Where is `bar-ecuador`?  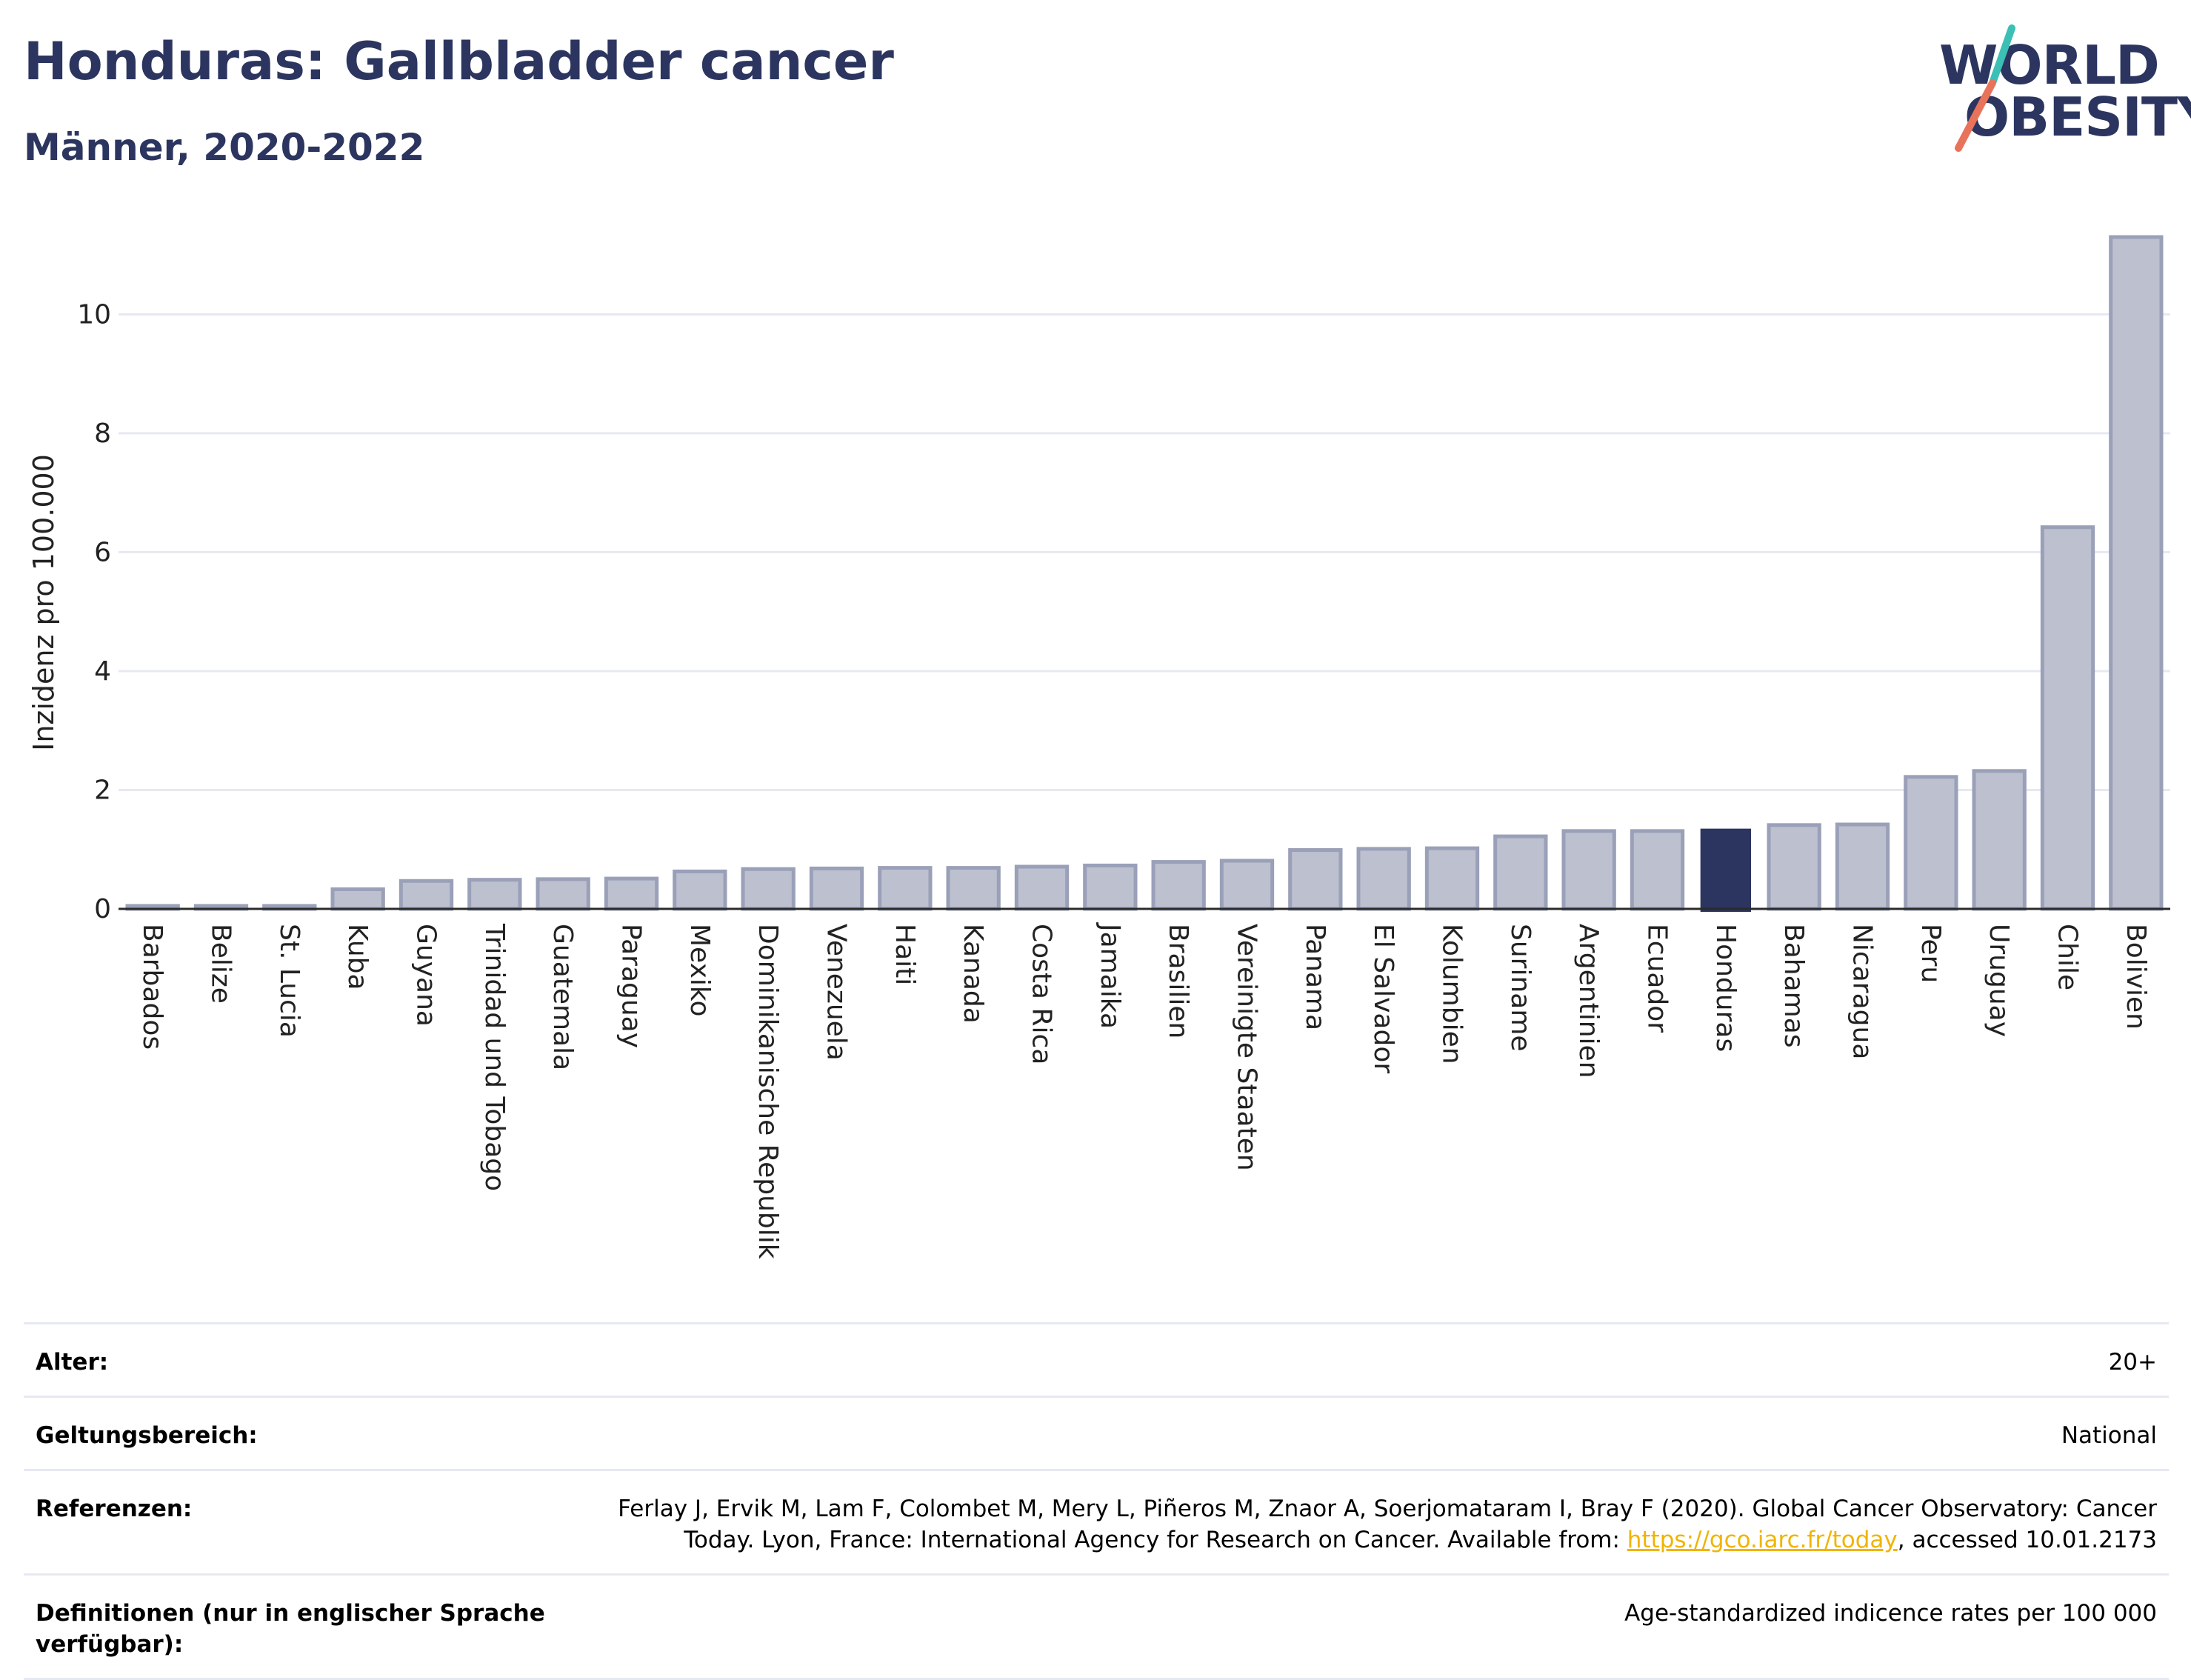 bar-ecuador is located at coordinates (1658, 870).